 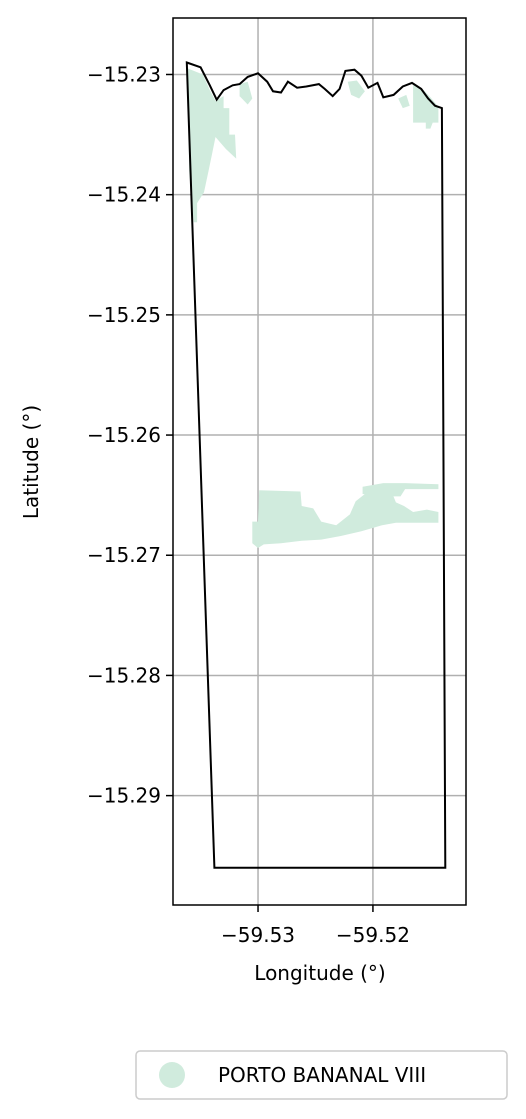 What do you see at coordinates (315, 926) in the screenshot?
I see `x-ticks: −59.53 −59.52` at bounding box center [315, 926].